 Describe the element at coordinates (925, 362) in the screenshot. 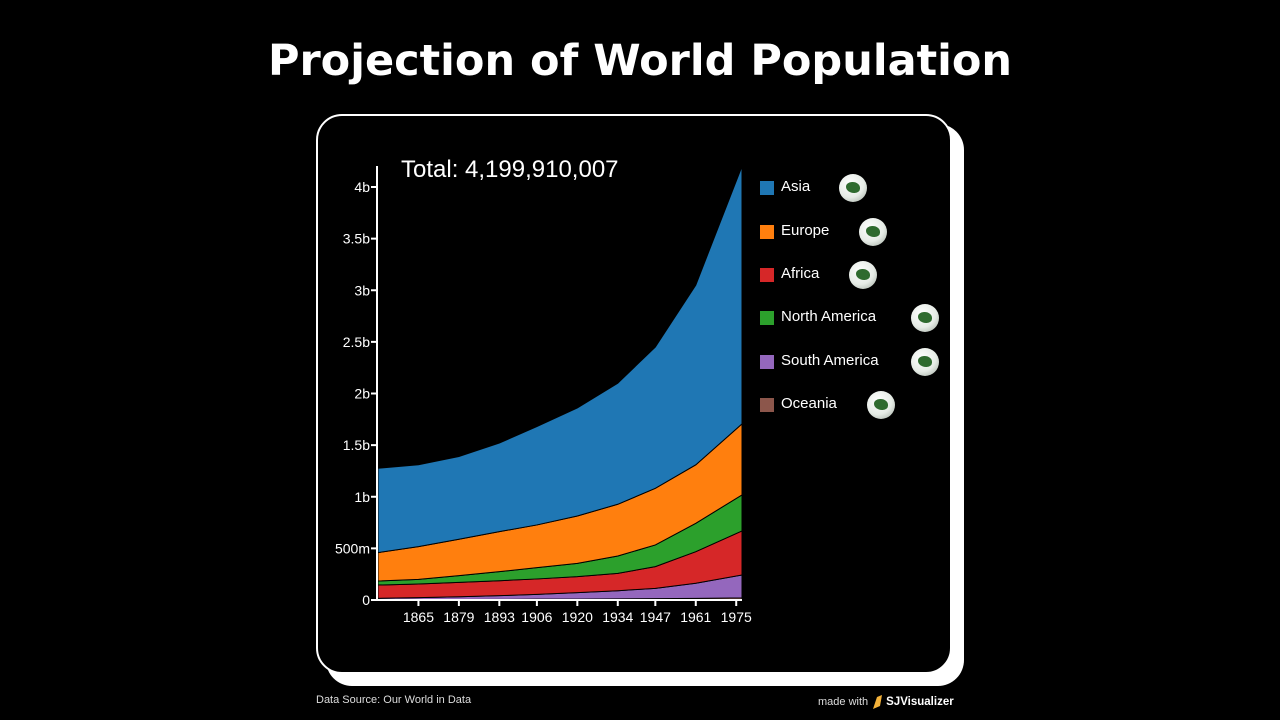

I see `globe-south-america-icon` at that location.